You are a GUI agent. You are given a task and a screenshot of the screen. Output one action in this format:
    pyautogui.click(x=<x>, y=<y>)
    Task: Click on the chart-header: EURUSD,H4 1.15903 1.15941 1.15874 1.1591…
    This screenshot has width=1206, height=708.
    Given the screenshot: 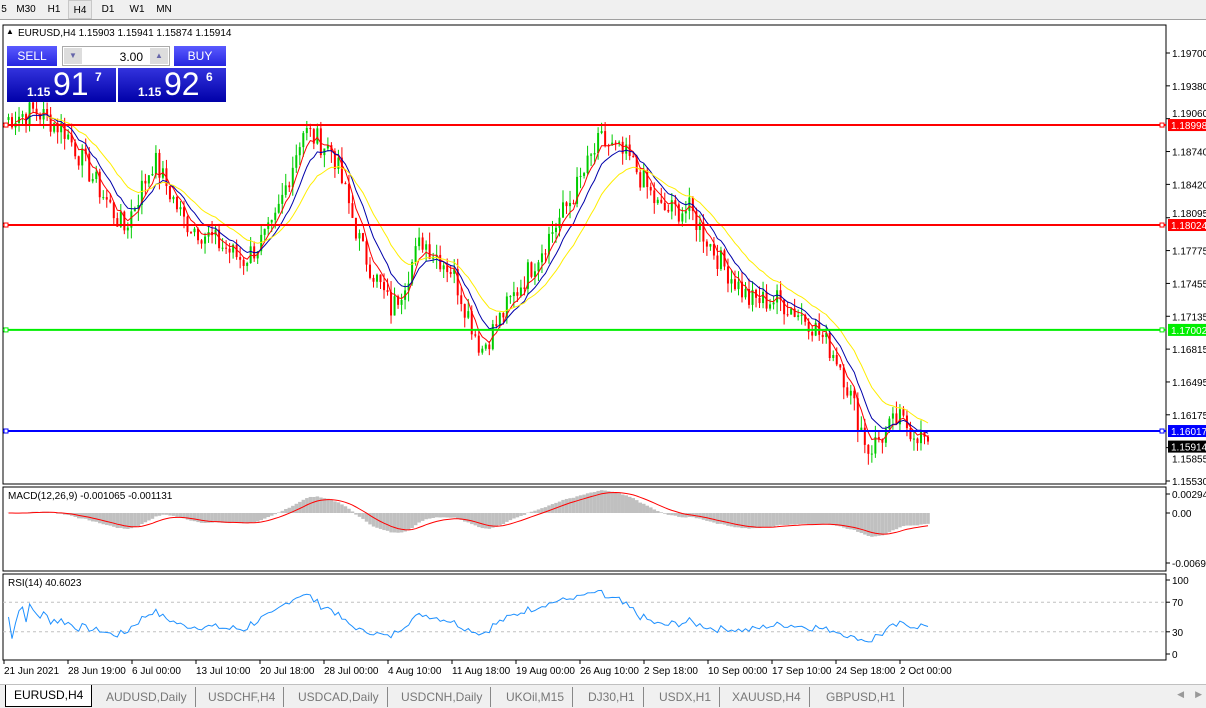 What is the action you would take?
    pyautogui.click(x=125, y=33)
    